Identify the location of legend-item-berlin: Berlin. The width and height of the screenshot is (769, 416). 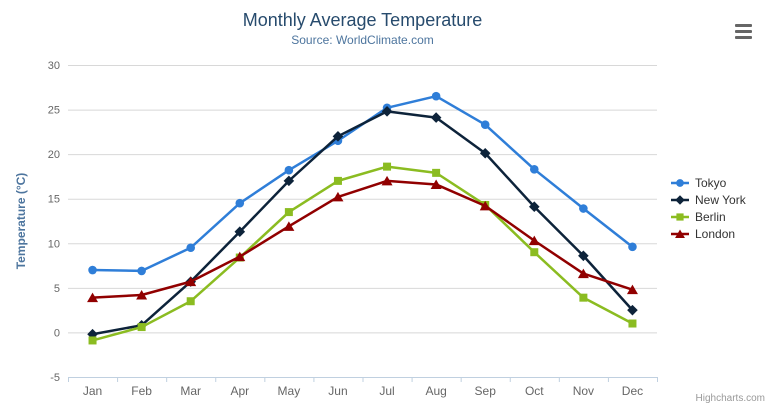
(708, 217).